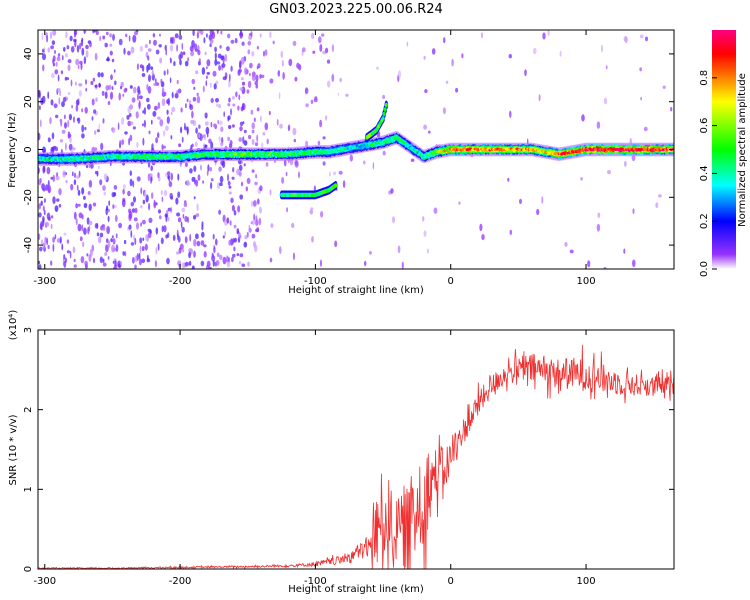  Describe the element at coordinates (383, 118) in the screenshot. I see `branch-point` at that location.